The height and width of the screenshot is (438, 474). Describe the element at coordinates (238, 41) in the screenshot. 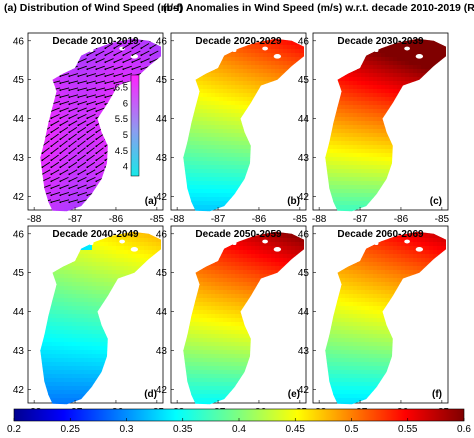

I see `panel-title: Decade 2020-2029` at that location.